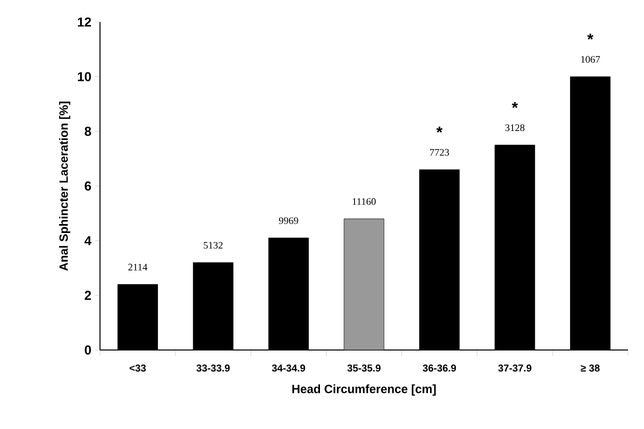 The image size is (644, 429). What do you see at coordinates (87, 295) in the screenshot?
I see `y-tick-label: 2` at bounding box center [87, 295].